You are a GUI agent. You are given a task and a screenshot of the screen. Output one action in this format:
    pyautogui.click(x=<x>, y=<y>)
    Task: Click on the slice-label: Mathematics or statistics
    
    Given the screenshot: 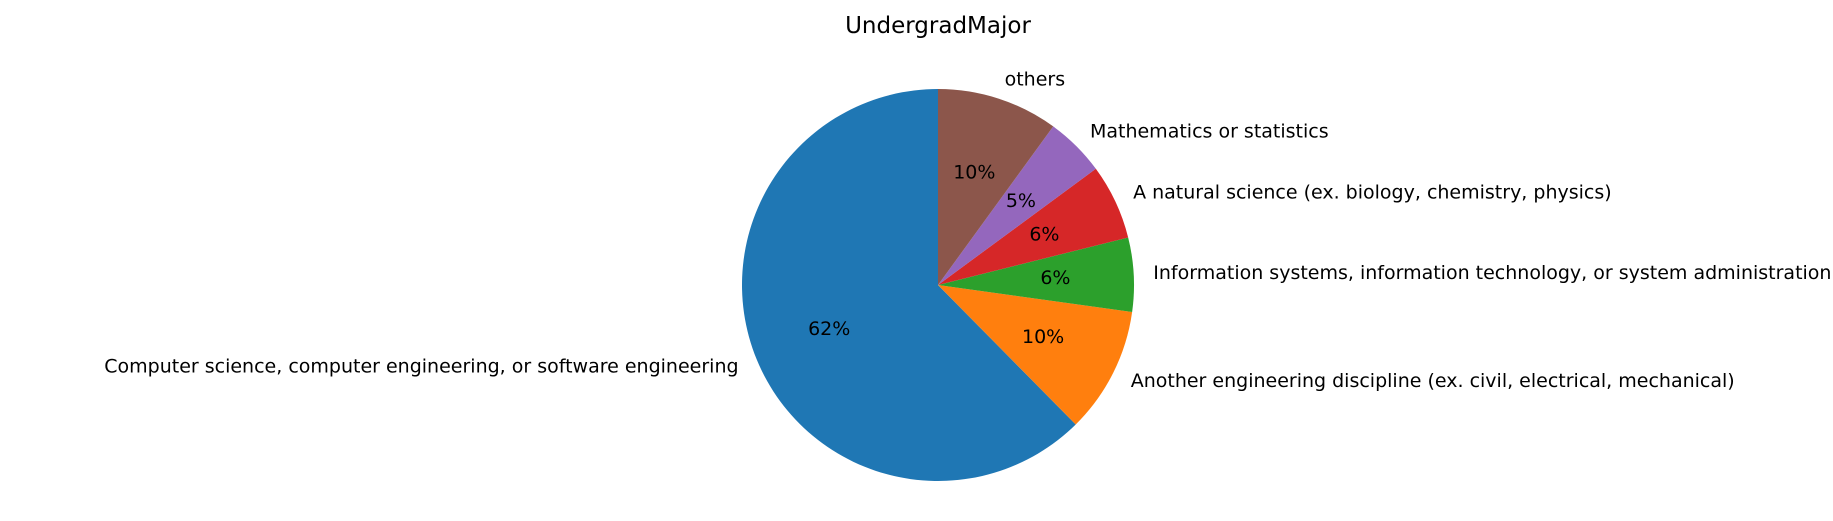 What is the action you would take?
    pyautogui.click(x=1209, y=132)
    